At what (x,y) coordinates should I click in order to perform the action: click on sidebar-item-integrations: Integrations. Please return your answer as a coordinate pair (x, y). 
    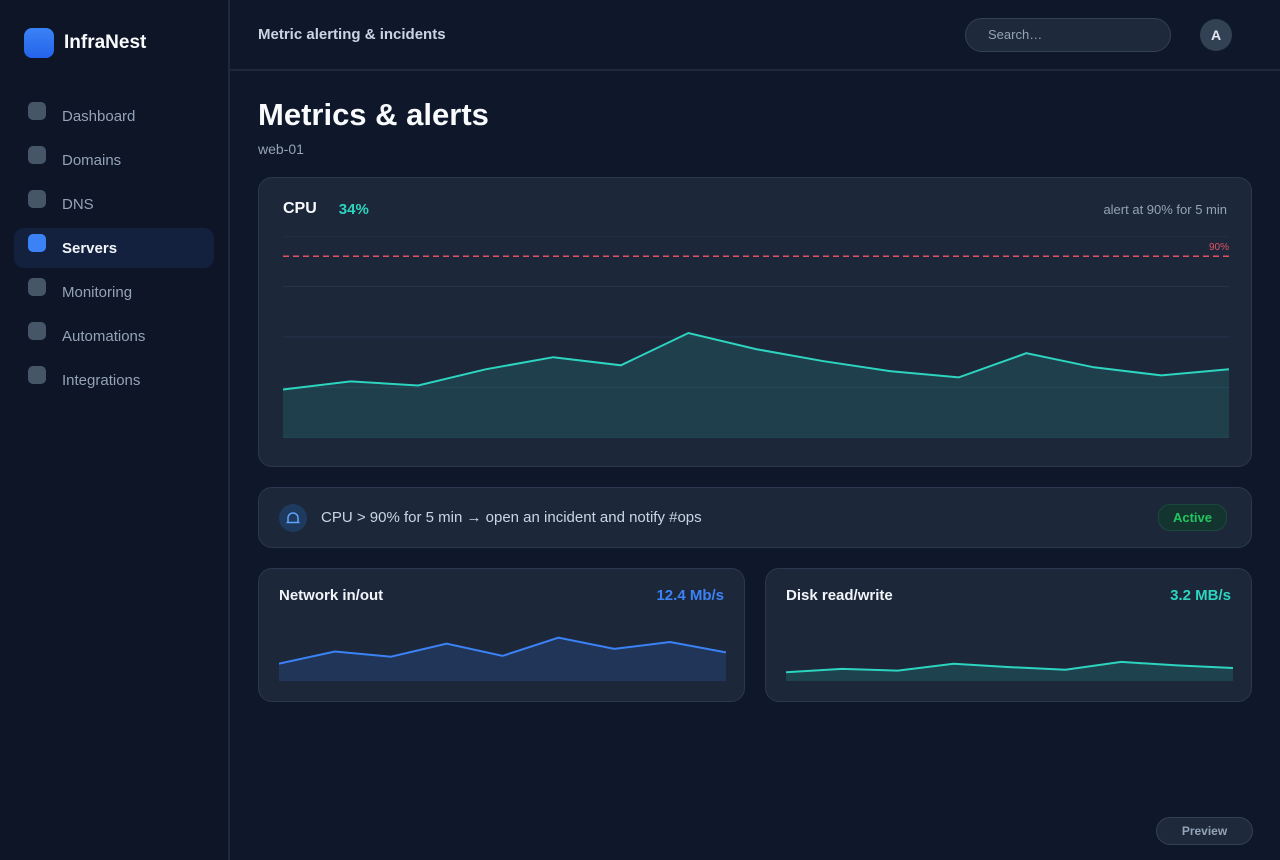
    Looking at the image, I should click on (114, 380).